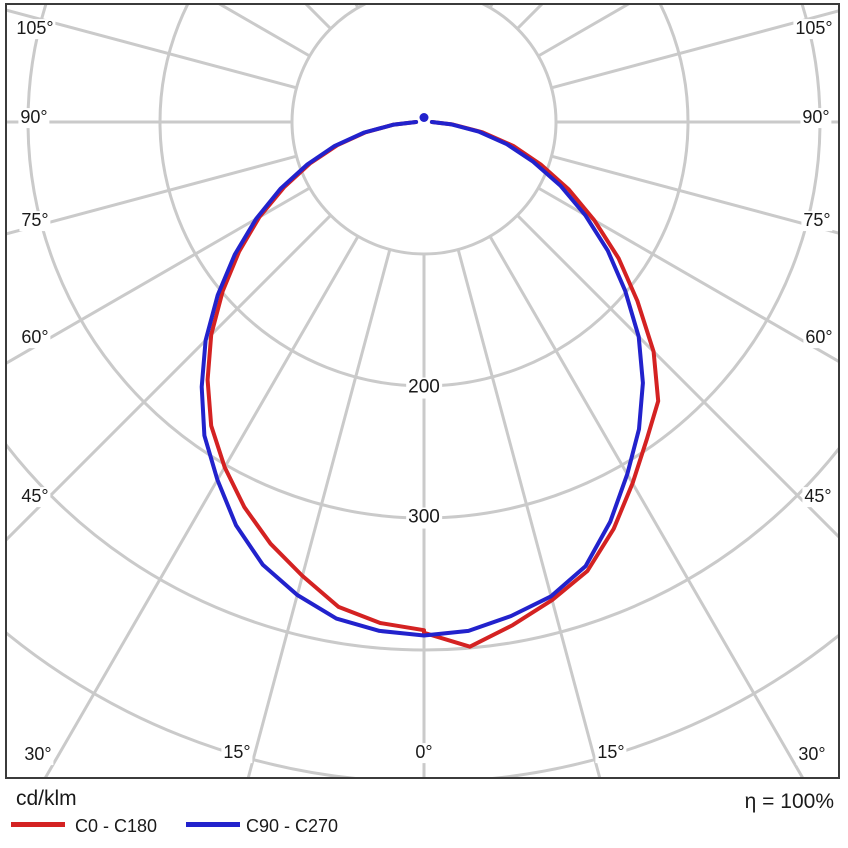 This screenshot has width=848, height=848. What do you see at coordinates (237, 752) in the screenshot?
I see `angle-label-bottom-left-15: 15°` at bounding box center [237, 752].